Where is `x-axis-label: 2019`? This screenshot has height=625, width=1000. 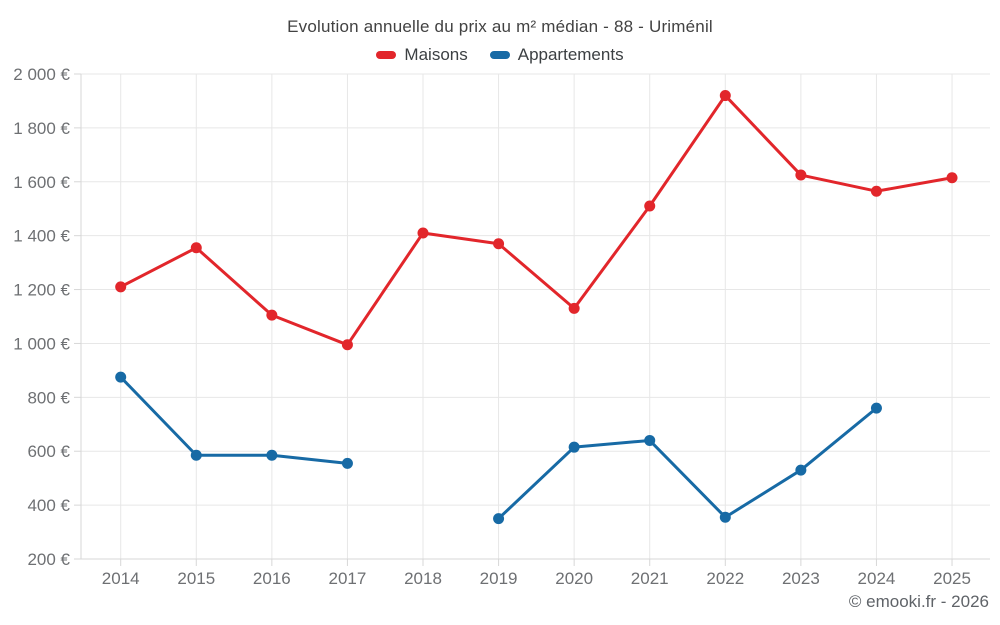
x-axis-label: 2019 is located at coordinates (499, 578).